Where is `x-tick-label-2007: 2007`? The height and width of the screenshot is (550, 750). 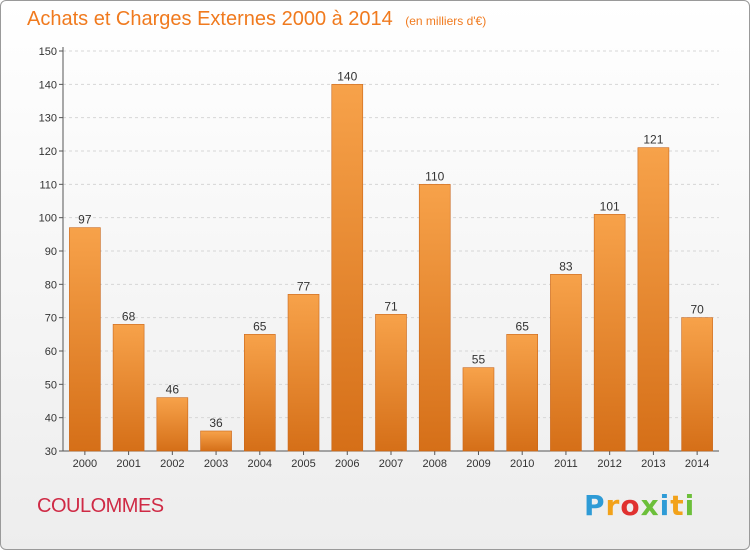 x-tick-label-2007: 2007 is located at coordinates (391, 464).